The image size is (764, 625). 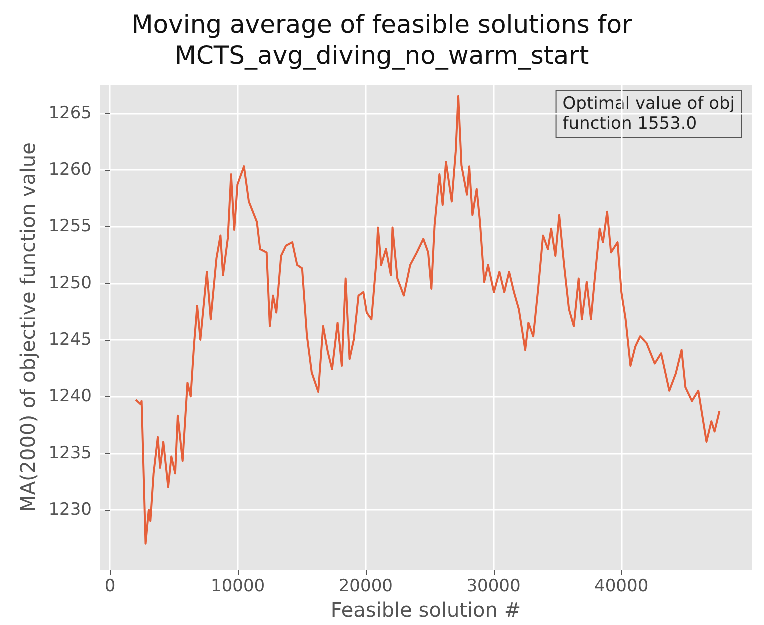 What do you see at coordinates (649, 114) in the screenshot?
I see `annotation: Optimal value of obj function 1553.0` at bounding box center [649, 114].